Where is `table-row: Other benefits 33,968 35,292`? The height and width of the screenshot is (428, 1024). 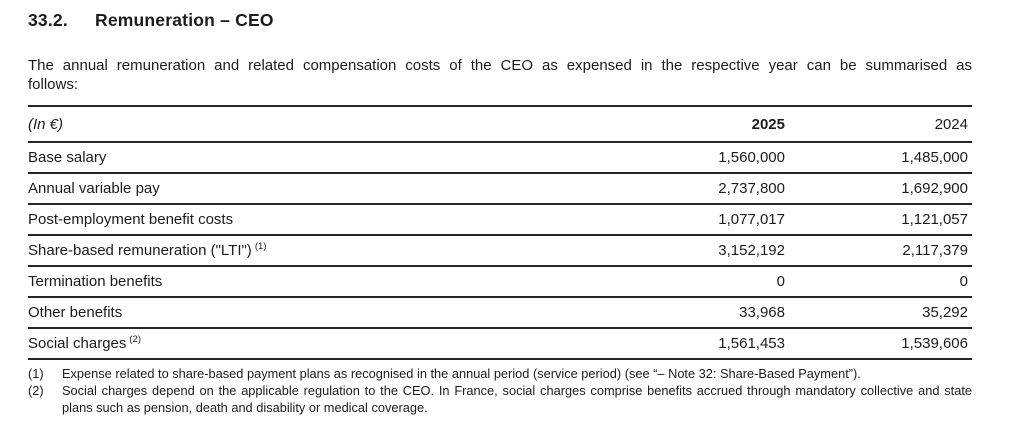
table-row: Other benefits 33,968 35,292 is located at coordinates (500, 313).